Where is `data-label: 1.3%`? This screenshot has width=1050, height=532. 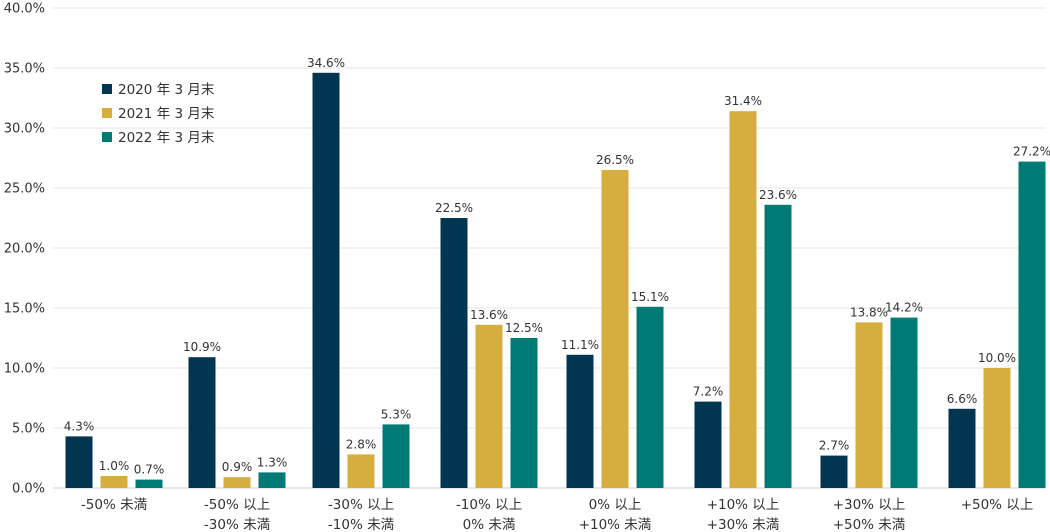 data-label: 1.3% is located at coordinates (272, 462).